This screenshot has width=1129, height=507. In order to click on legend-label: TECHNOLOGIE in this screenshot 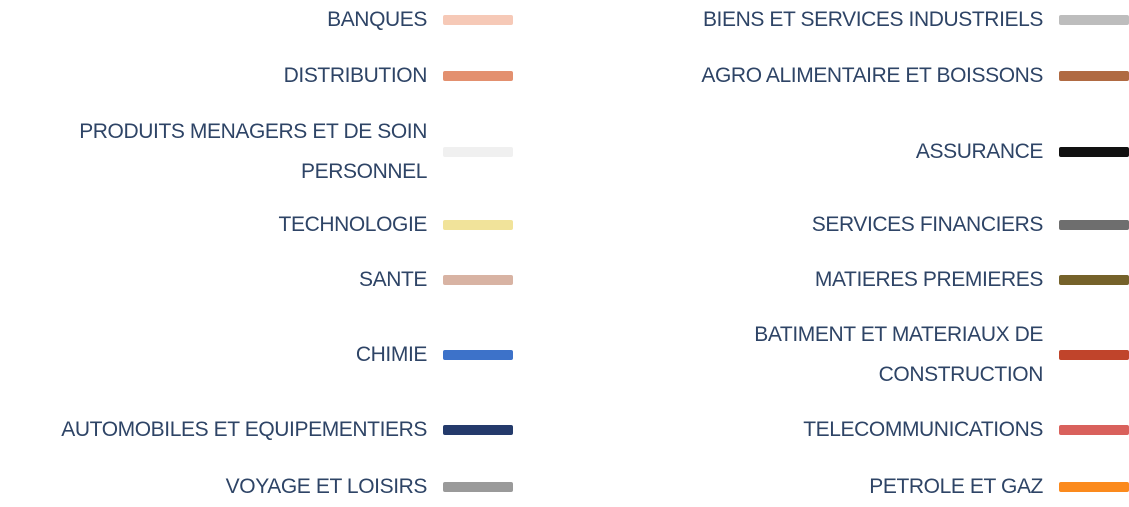, I will do `click(353, 224)`.